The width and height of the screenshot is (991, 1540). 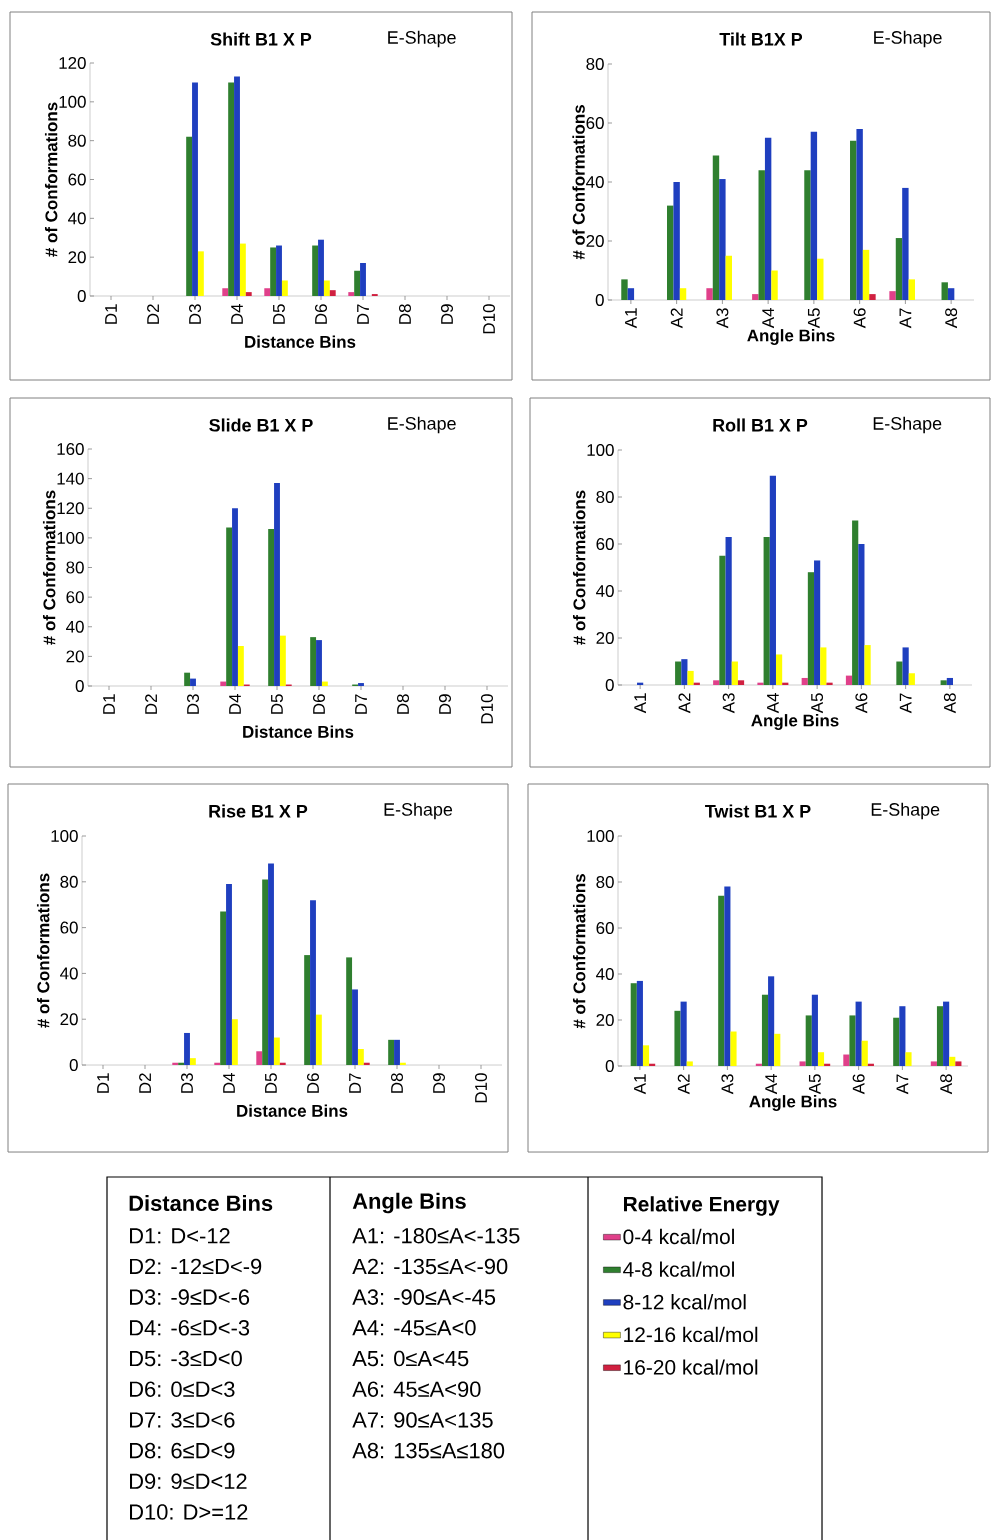 What do you see at coordinates (229, 1083) in the screenshot?
I see `x-tick-label: D4` at bounding box center [229, 1083].